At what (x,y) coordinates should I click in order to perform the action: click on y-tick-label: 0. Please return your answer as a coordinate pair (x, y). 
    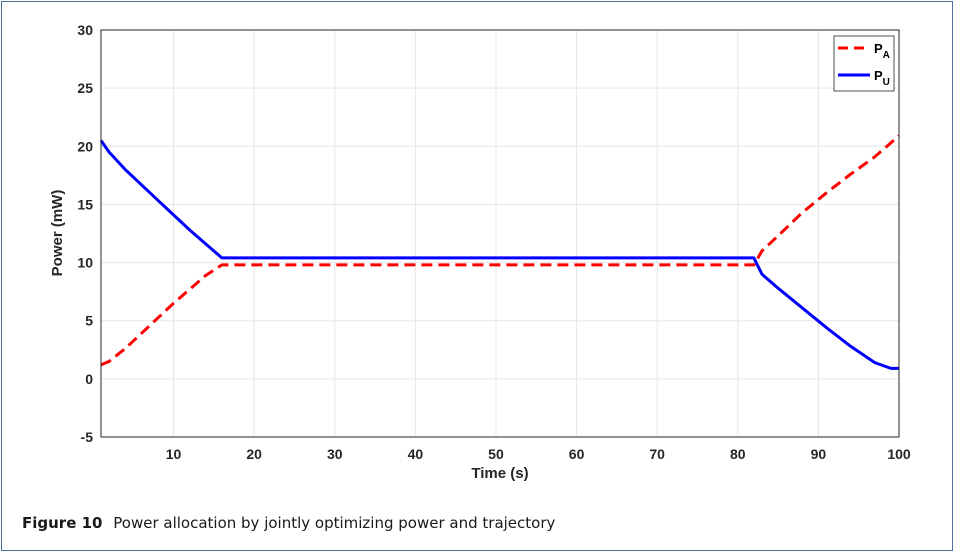
    Looking at the image, I should click on (89, 379).